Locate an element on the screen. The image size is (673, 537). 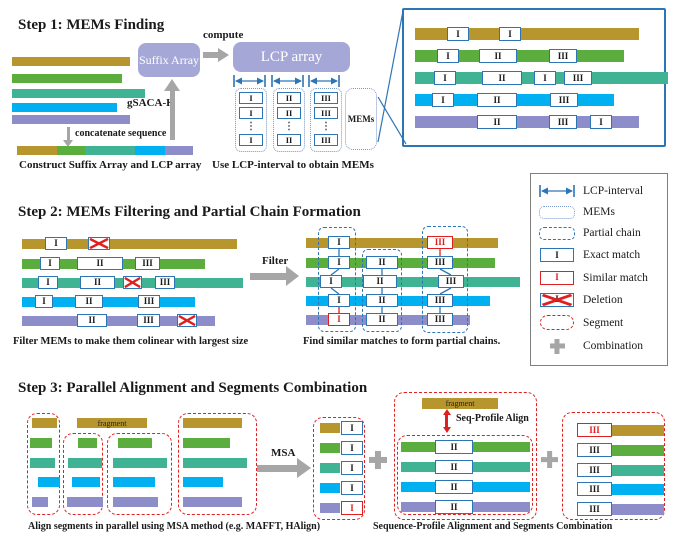
similar-match-box: I is located at coordinates (557, 277).